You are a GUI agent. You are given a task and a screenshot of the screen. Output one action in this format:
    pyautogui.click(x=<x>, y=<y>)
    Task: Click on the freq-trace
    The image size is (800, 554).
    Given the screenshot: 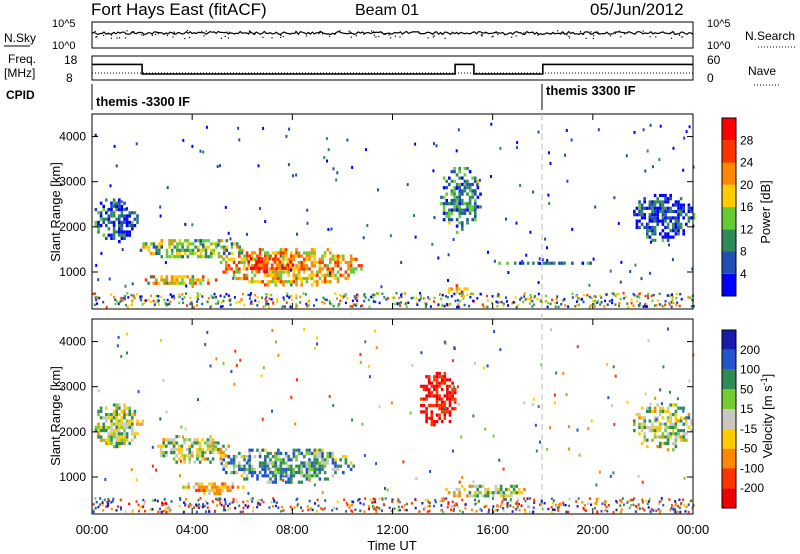 What is the action you would take?
    pyautogui.click(x=392, y=69)
    